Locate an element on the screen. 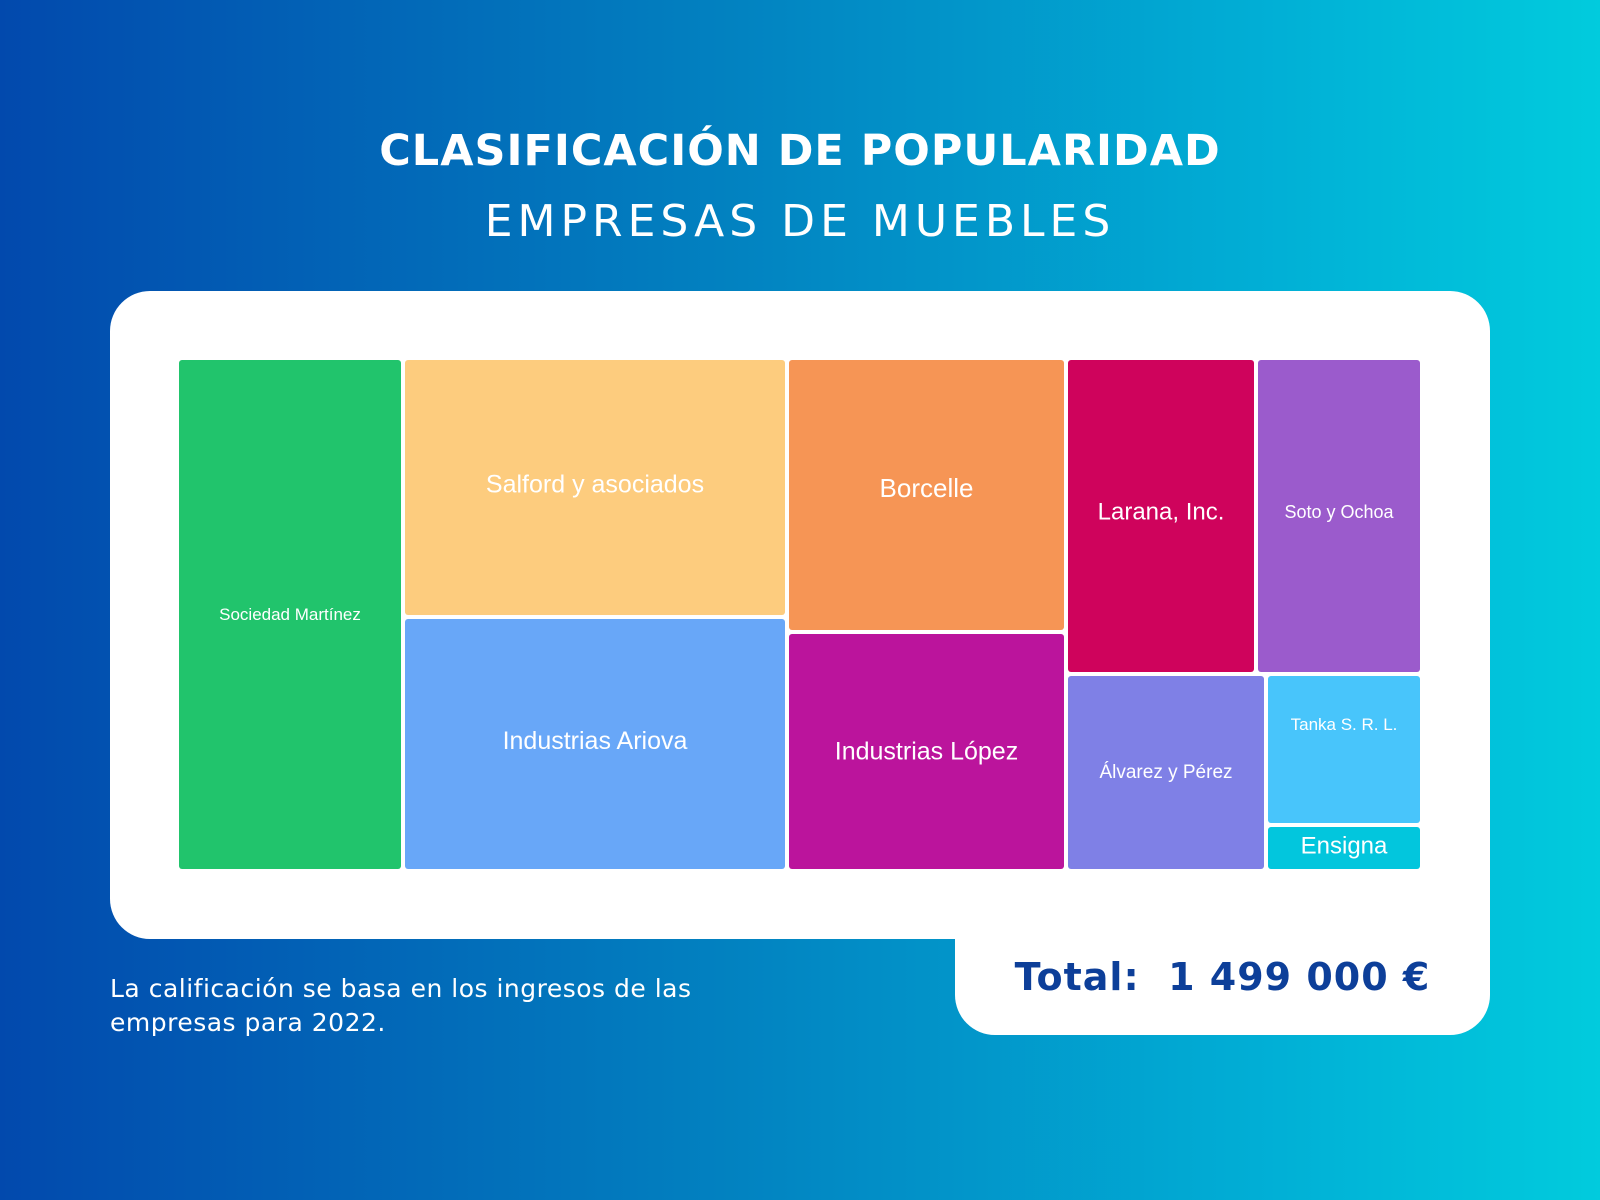  total-readout: Total: 1 499 000 € is located at coordinates (1222, 977).